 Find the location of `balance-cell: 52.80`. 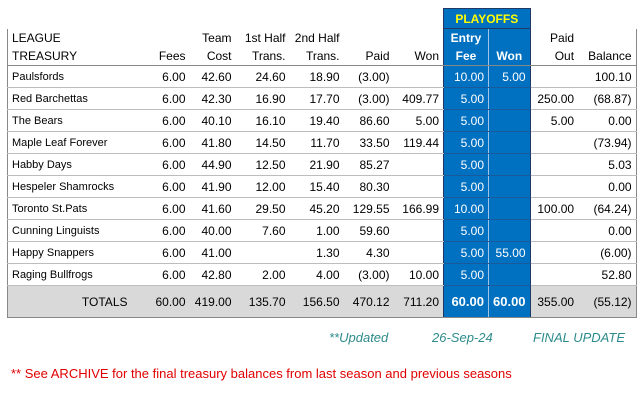

balance-cell: 52.80 is located at coordinates (607, 274).